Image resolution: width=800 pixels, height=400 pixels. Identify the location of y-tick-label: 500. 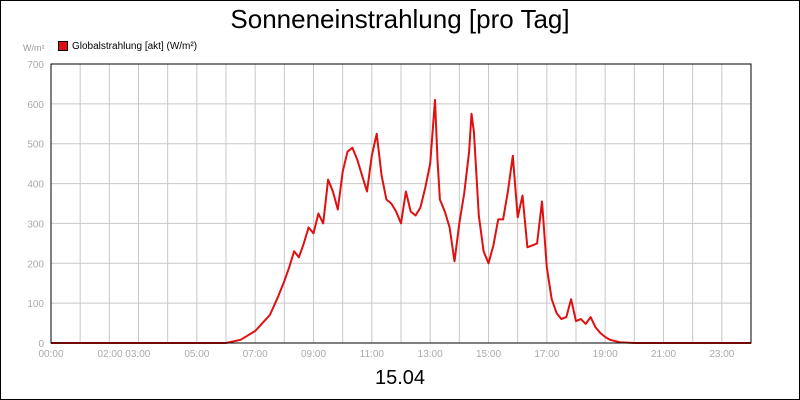
(35, 145).